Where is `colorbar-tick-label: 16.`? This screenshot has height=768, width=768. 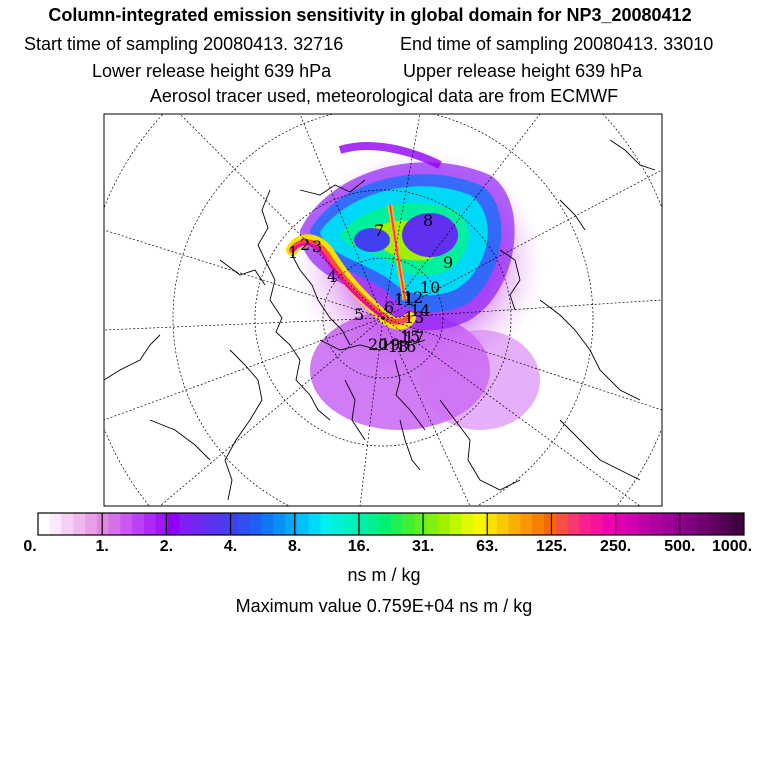 colorbar-tick-label: 16. is located at coordinates (359, 546).